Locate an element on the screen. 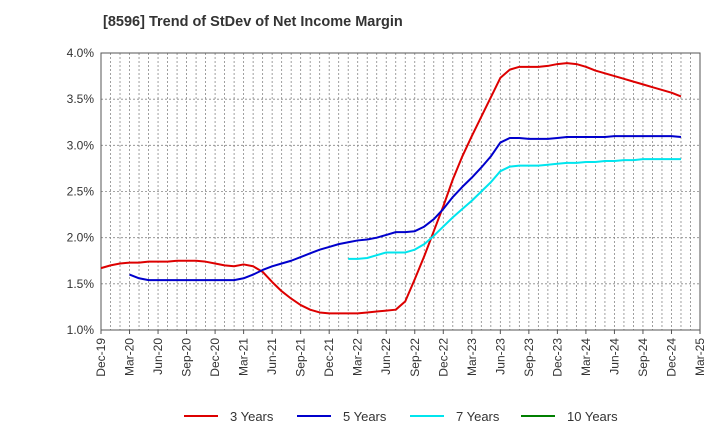  y-tick-label: 2.0% is located at coordinates (81, 238).